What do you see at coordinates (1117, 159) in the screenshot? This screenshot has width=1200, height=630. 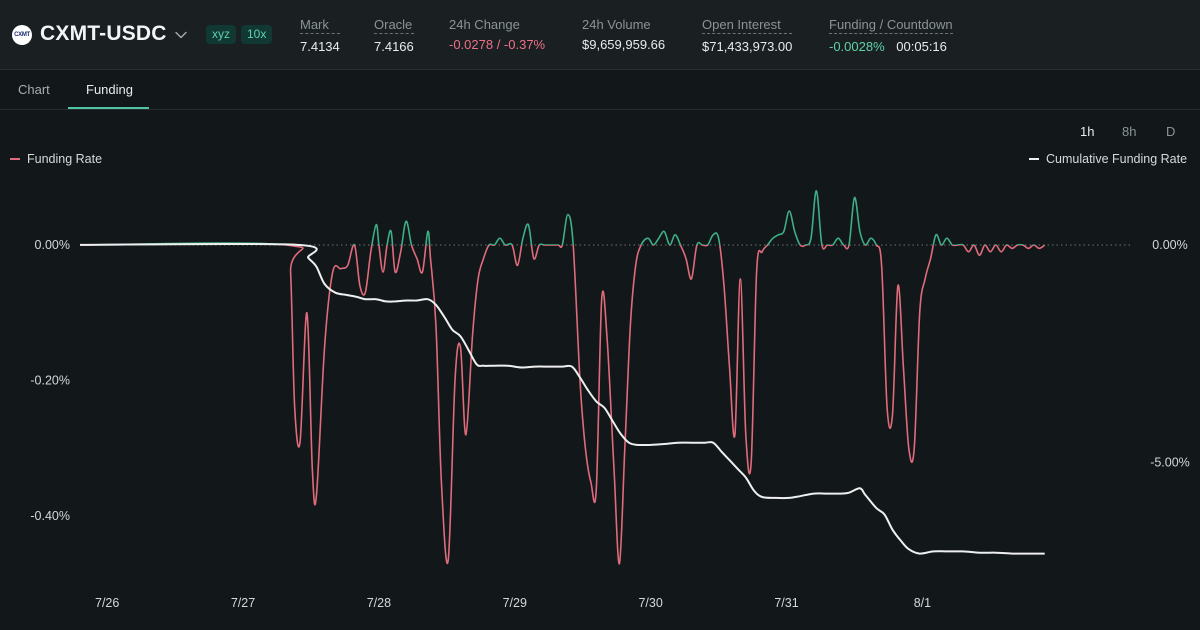 I see `legend-cumulative-label: Cumulative Funding Rate` at bounding box center [1117, 159].